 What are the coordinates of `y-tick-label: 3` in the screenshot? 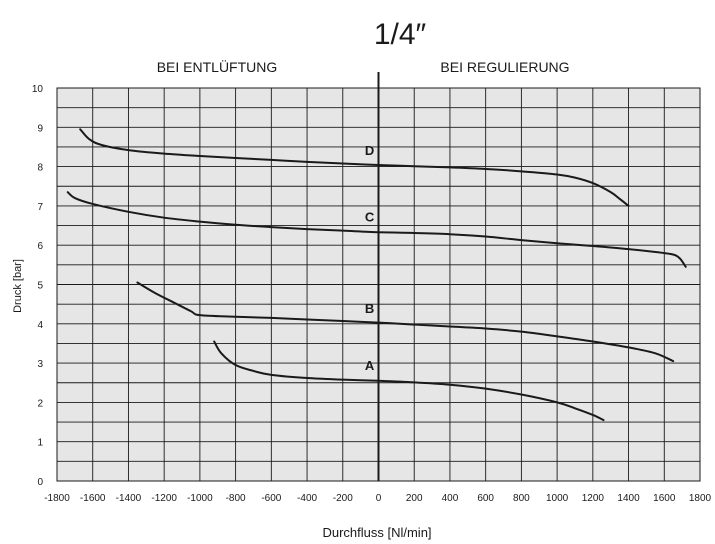 It's located at (40, 364).